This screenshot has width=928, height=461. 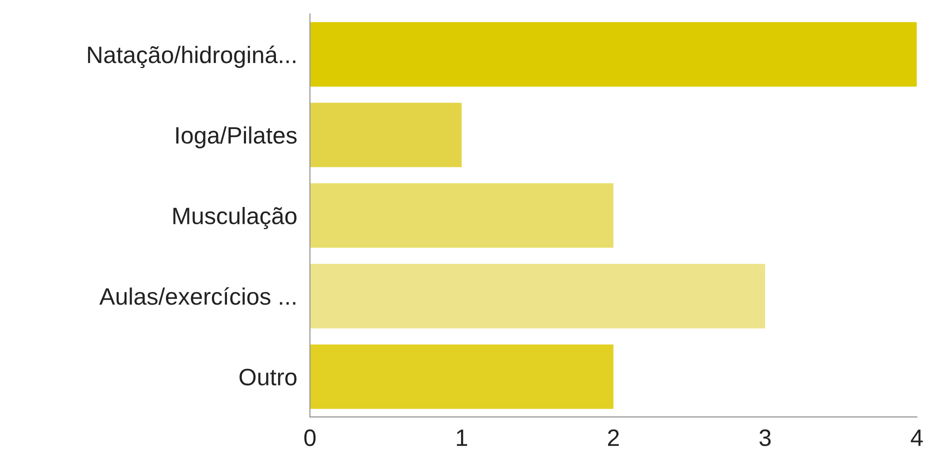 I want to click on y-tick-label: Outro, so click(x=268, y=377).